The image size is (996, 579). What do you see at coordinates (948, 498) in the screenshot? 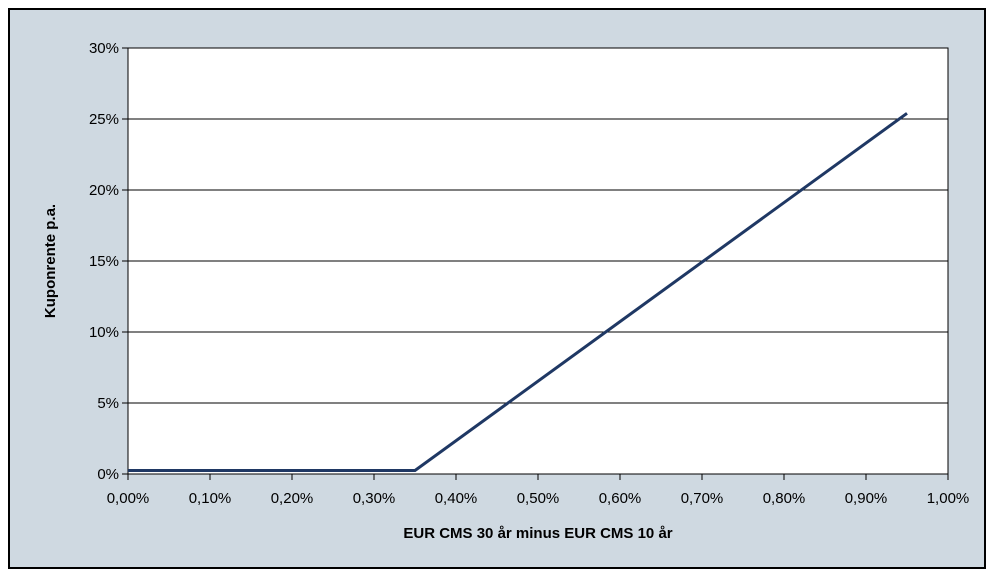
I see `x-tick-label: 1,00%` at bounding box center [948, 498].